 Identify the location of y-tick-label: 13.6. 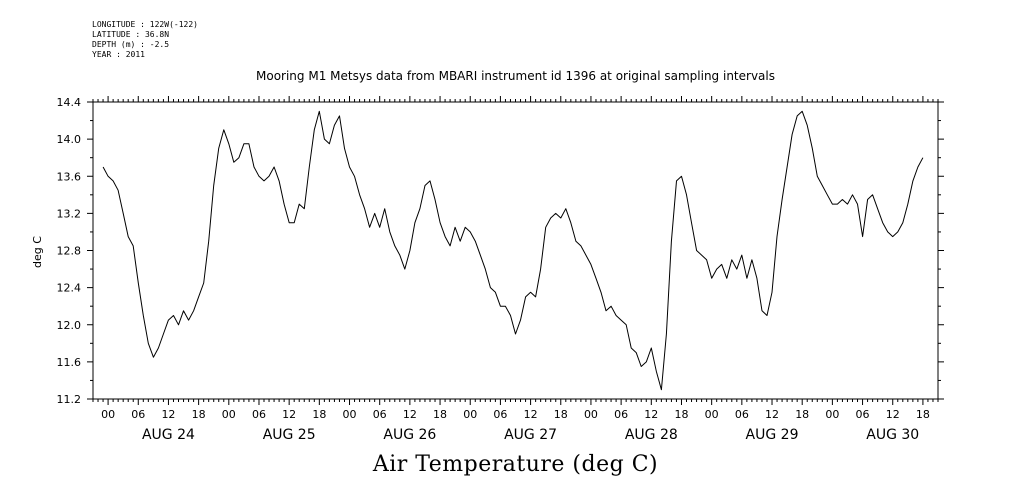
(69, 176).